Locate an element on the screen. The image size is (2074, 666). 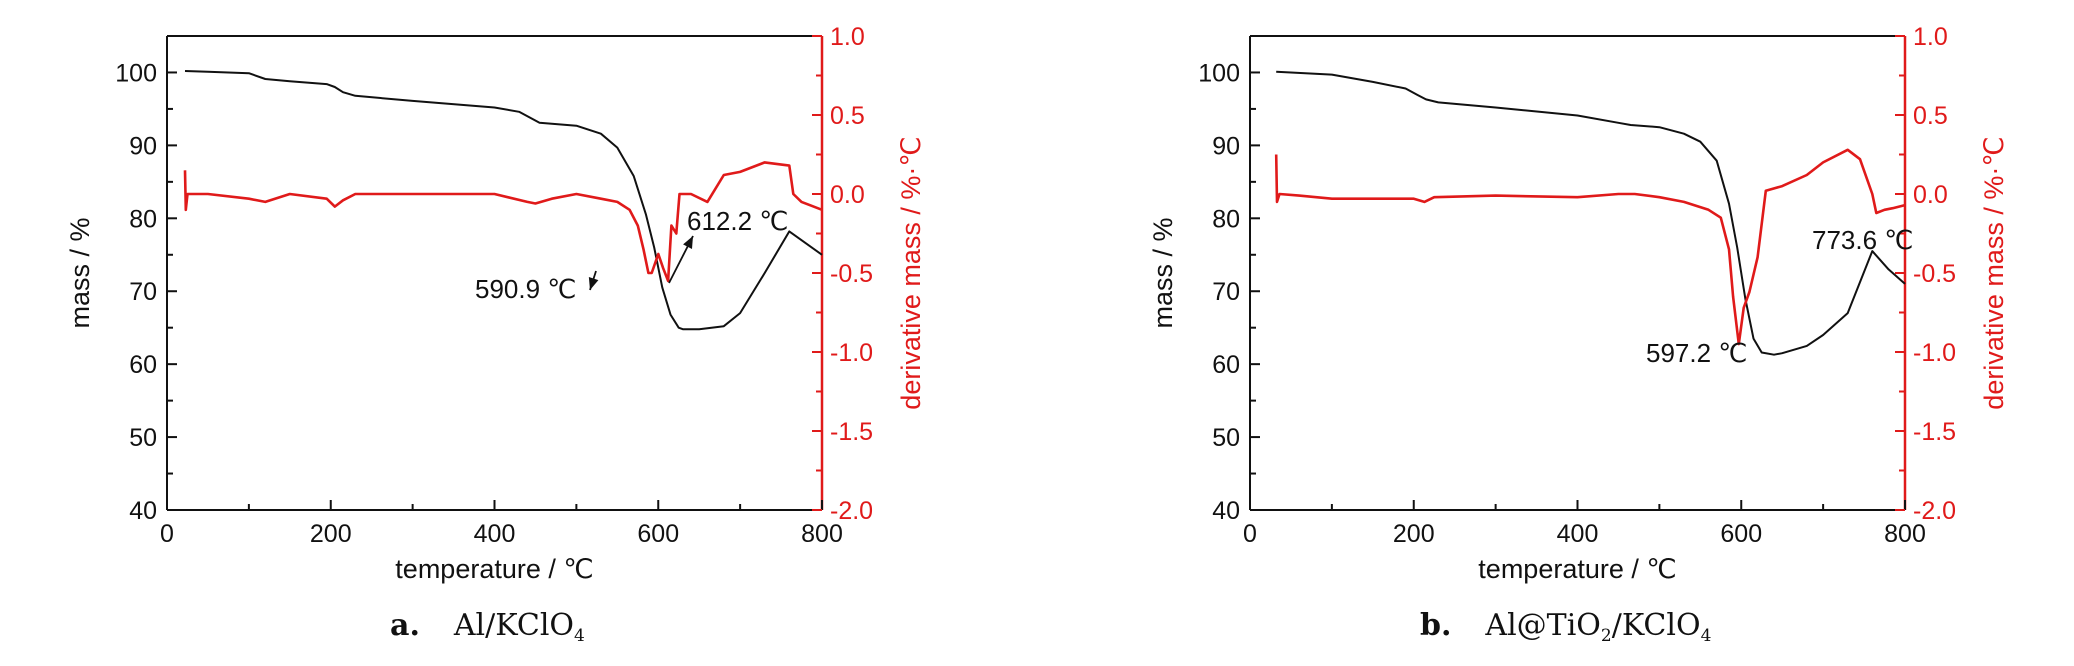
caption-formula: Al@TiO2/KClO4 is located at coordinates (1598, 627).